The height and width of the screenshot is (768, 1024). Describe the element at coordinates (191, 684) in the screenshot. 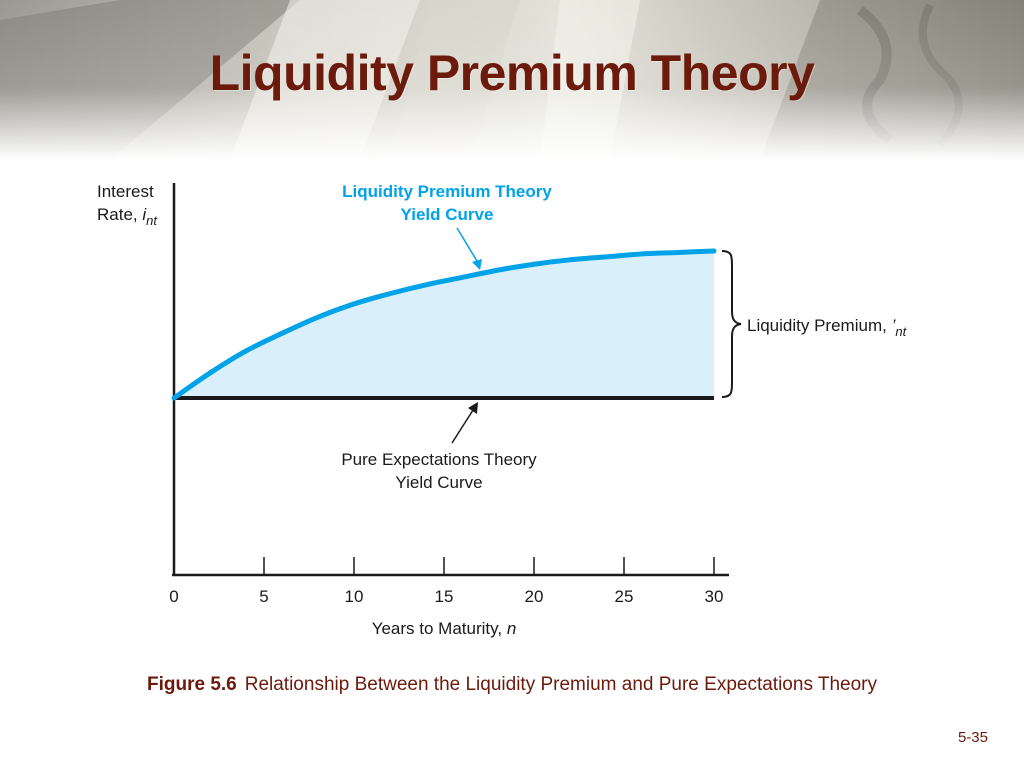

I see `figure-caption-label: Figure 5.6` at that location.